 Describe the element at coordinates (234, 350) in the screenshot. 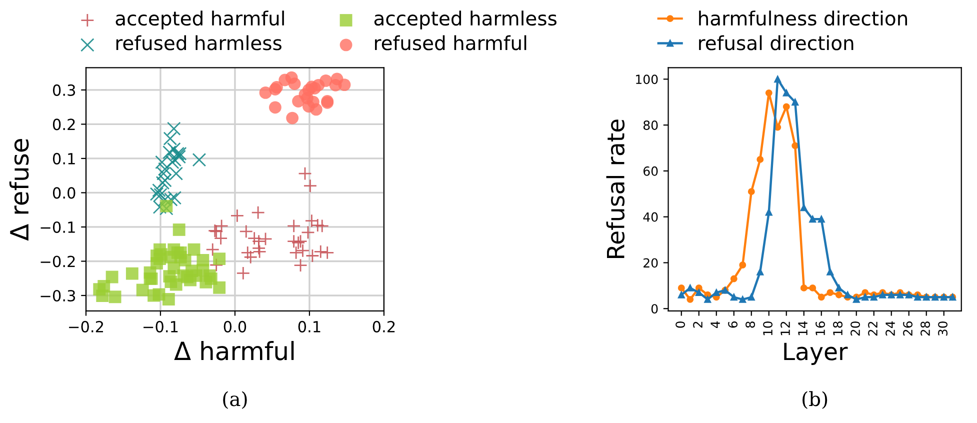

I see `x-axis-title: Δ harmful` at that location.